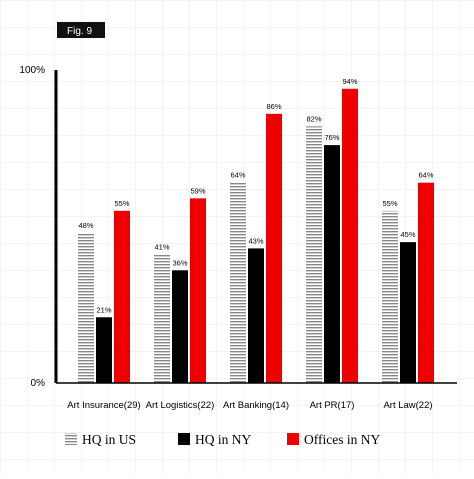  What do you see at coordinates (313, 118) in the screenshot?
I see `value-label: 82%` at bounding box center [313, 118].